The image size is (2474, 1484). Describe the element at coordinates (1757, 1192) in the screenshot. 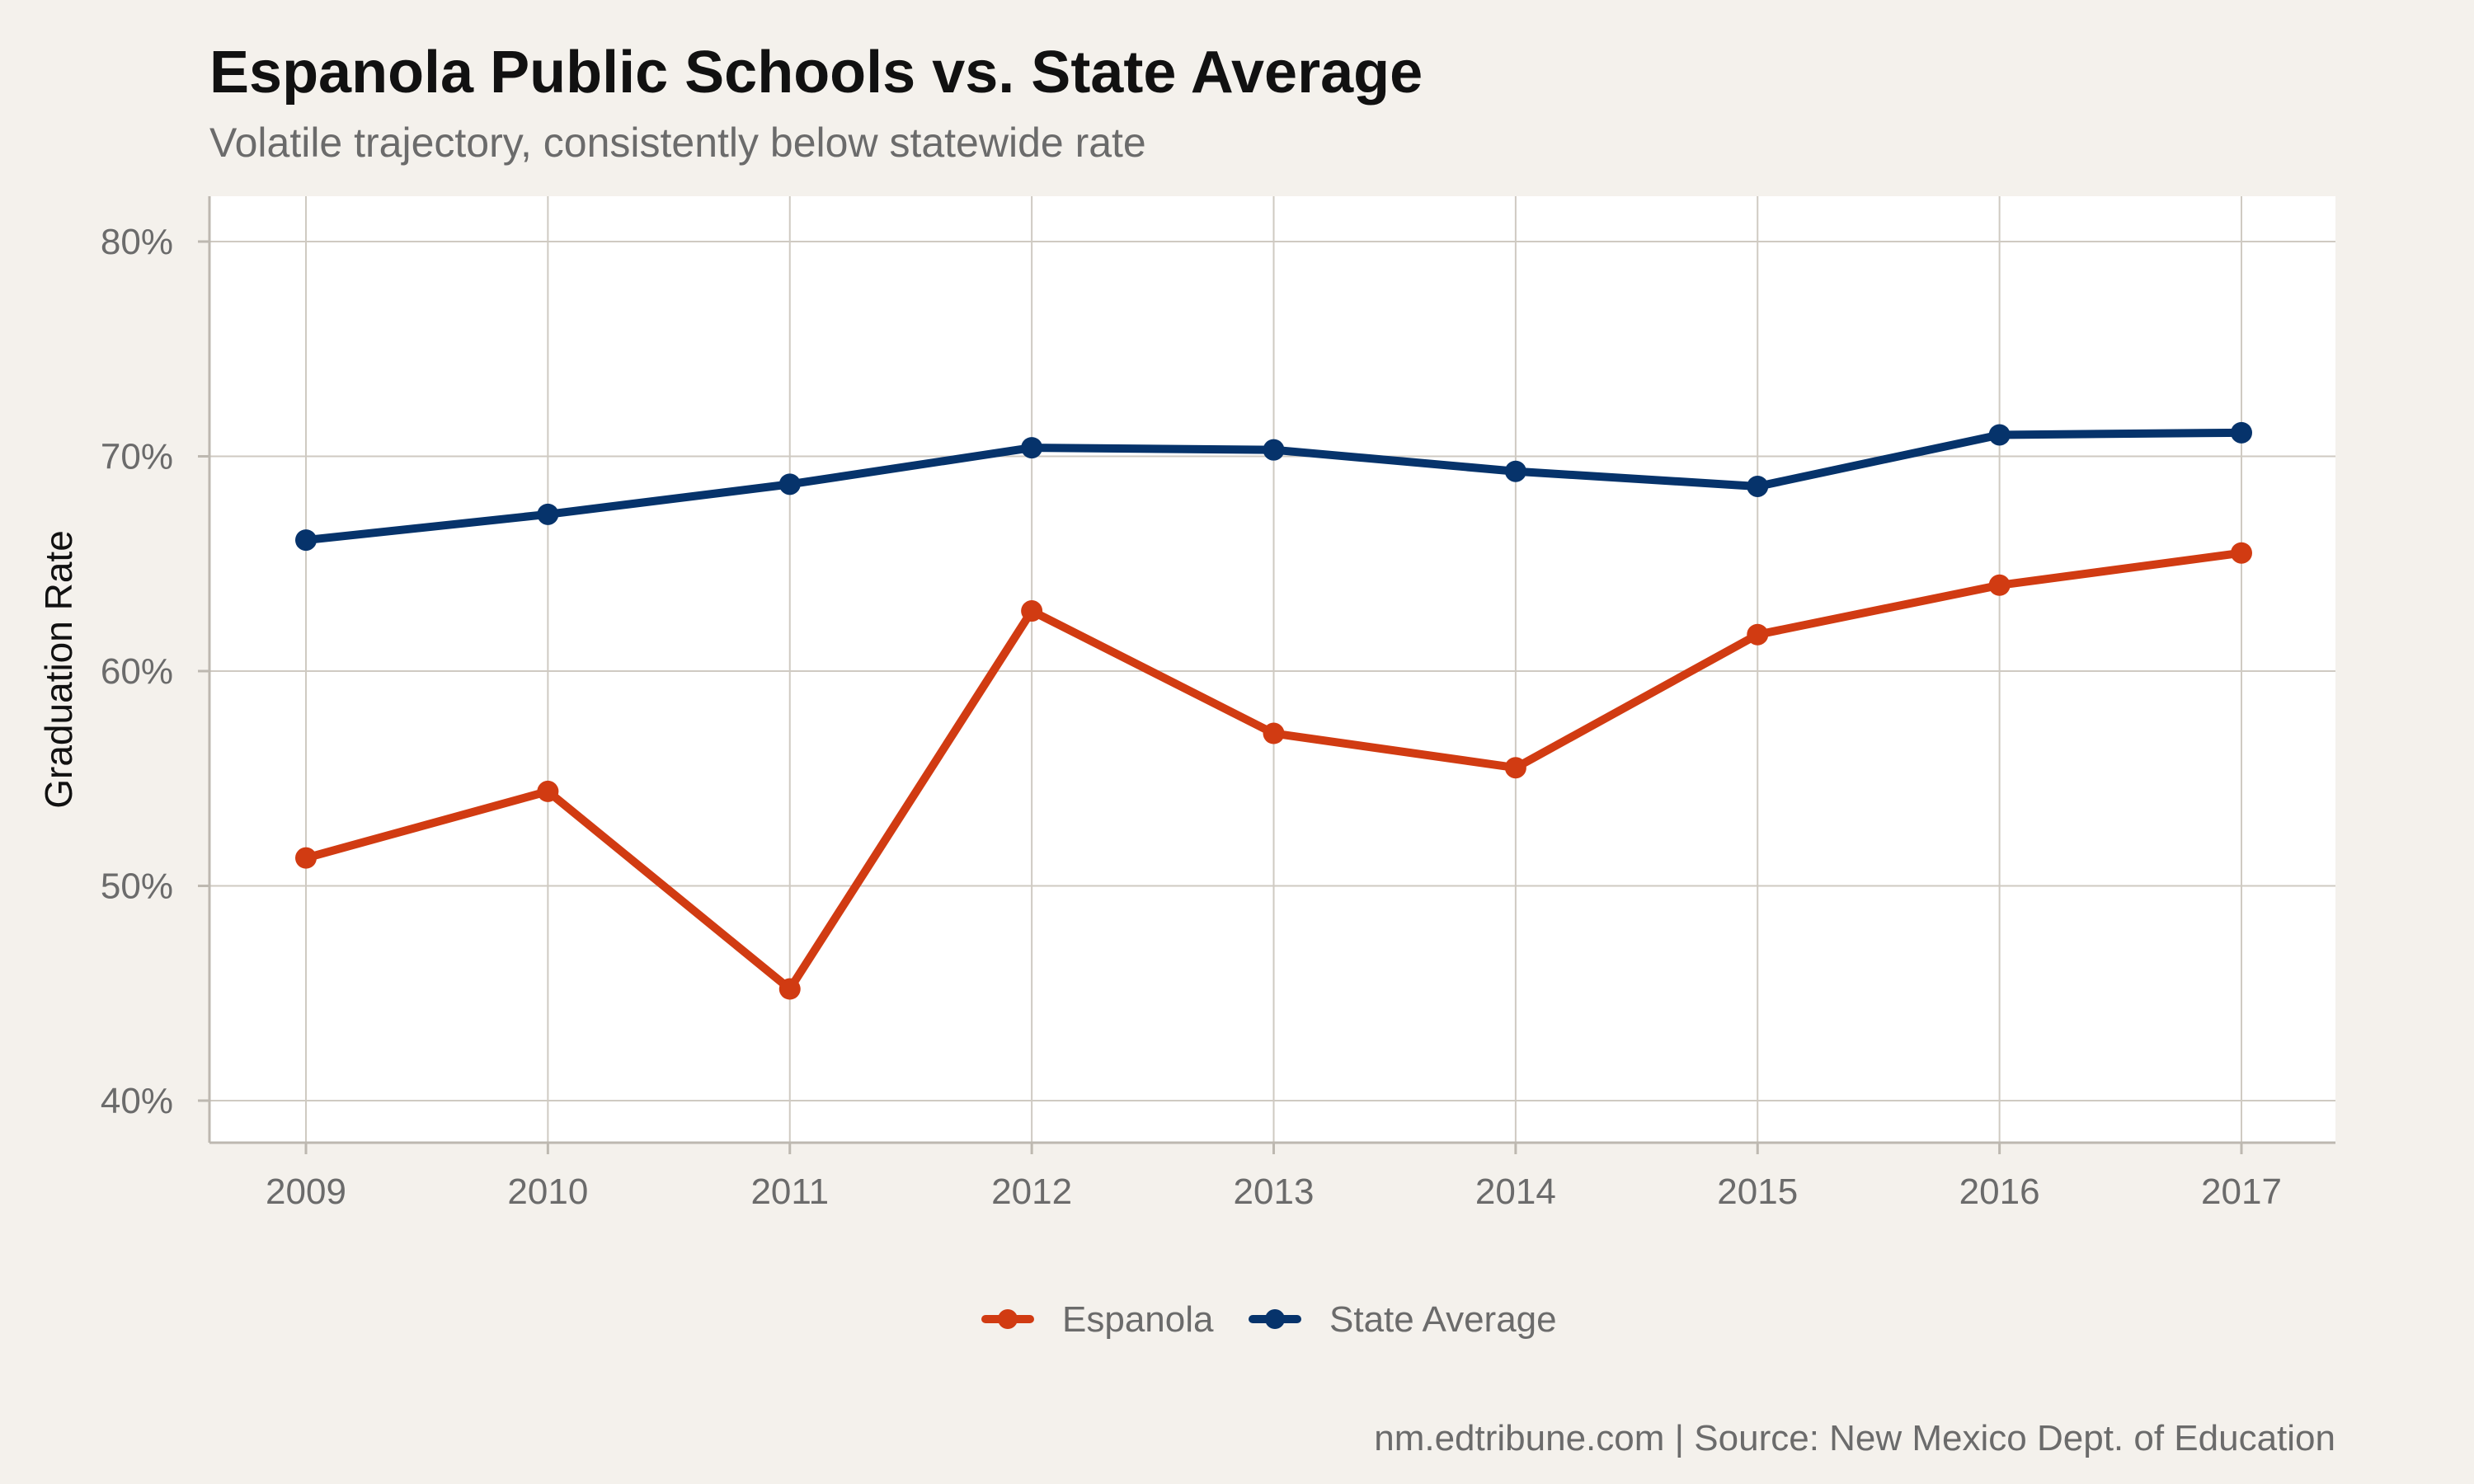

I see `x-tick-label: 2015` at that location.